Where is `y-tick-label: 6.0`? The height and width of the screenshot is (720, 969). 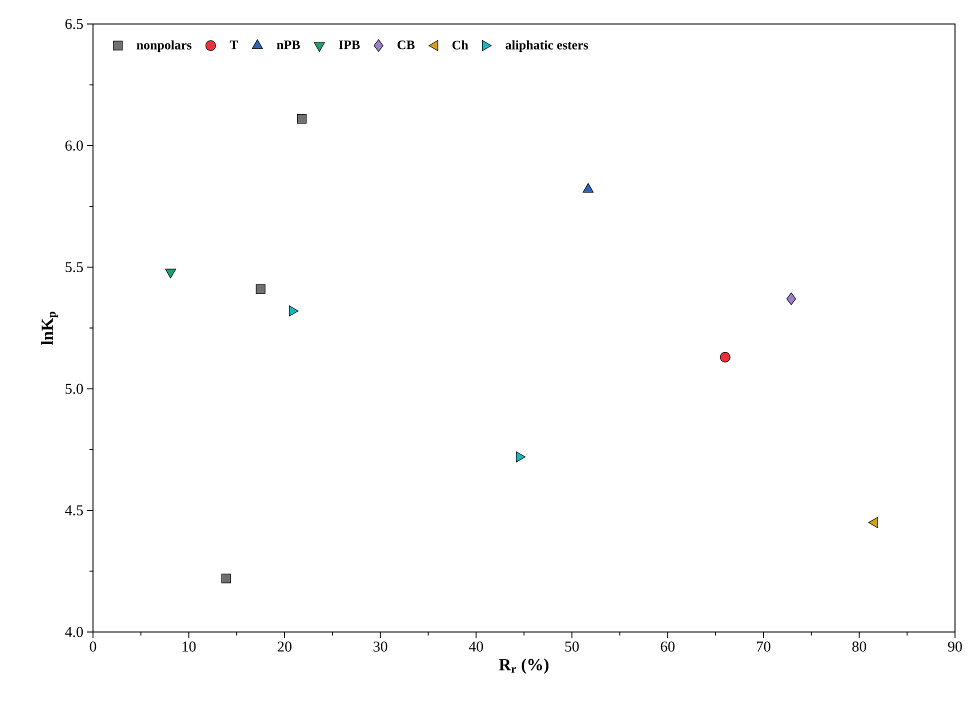
y-tick-label: 6.0 is located at coordinates (74, 145).